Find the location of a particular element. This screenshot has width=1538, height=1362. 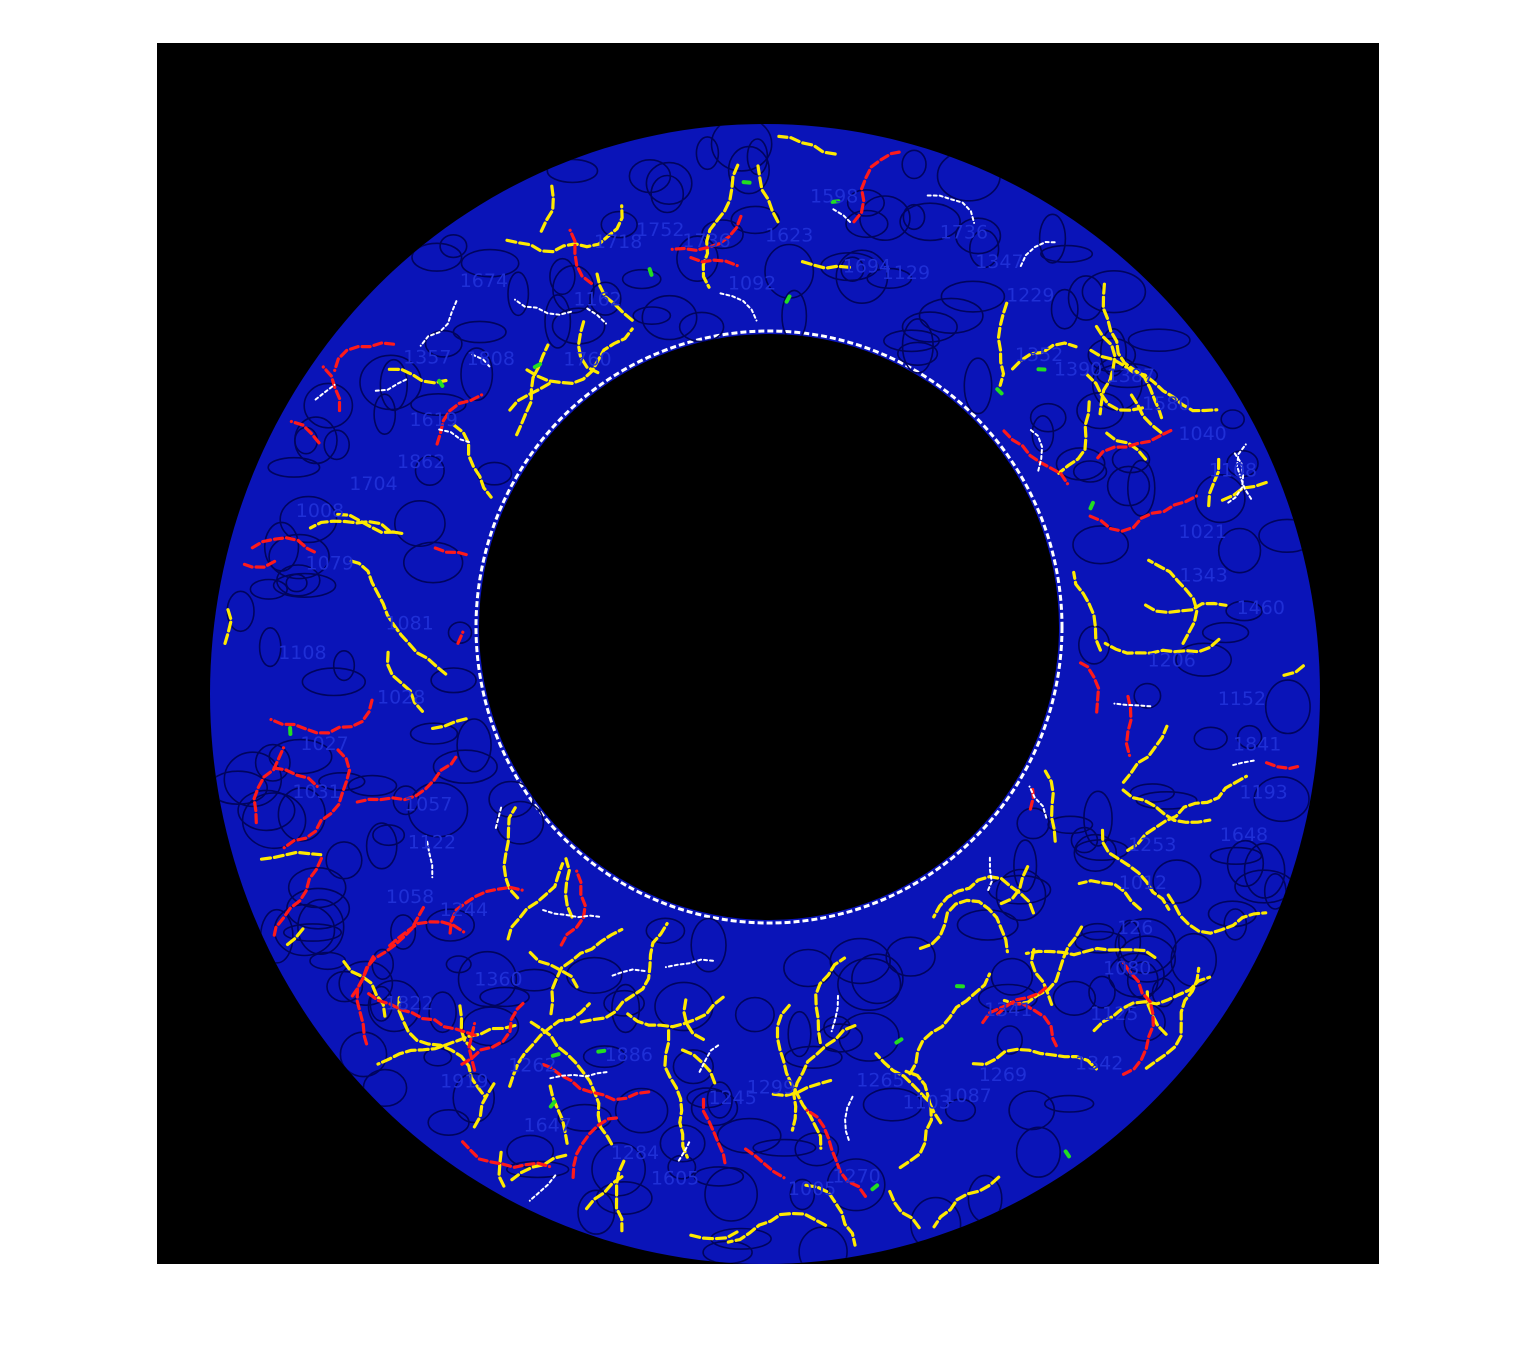

cell-label: 1808 is located at coordinates (491, 359).